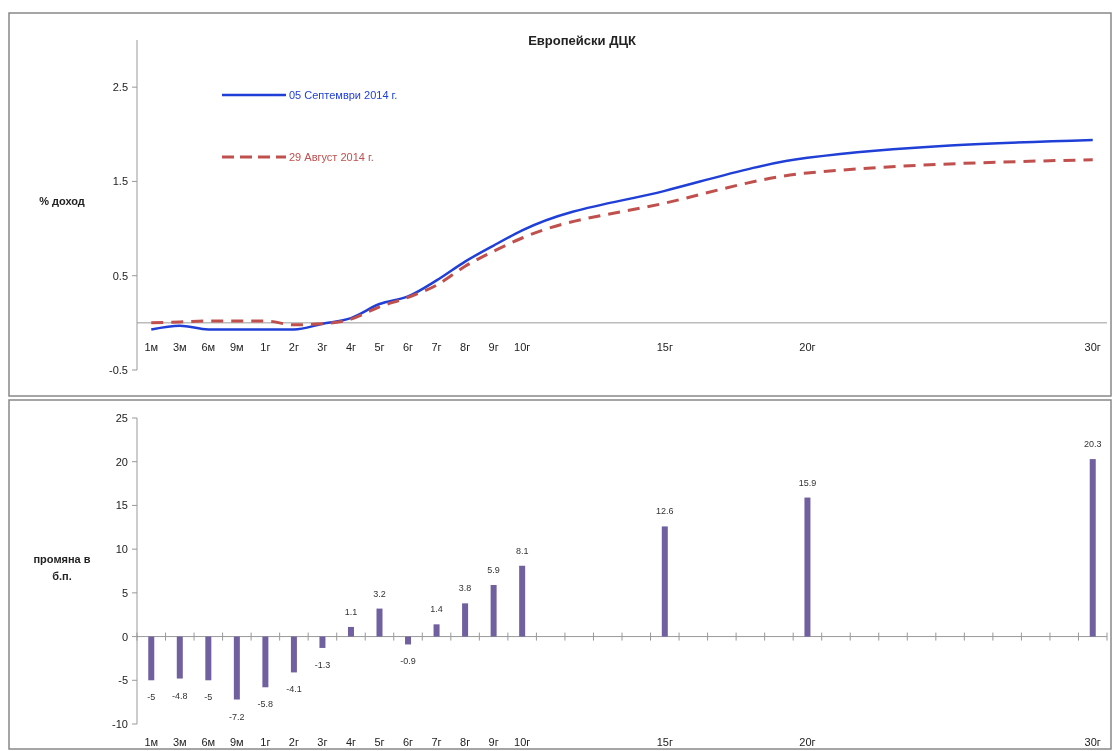 The height and width of the screenshot is (751, 1113). Describe the element at coordinates (582, 40) in the screenshot. I see `chart-title: Европейски ДЦК` at that location.